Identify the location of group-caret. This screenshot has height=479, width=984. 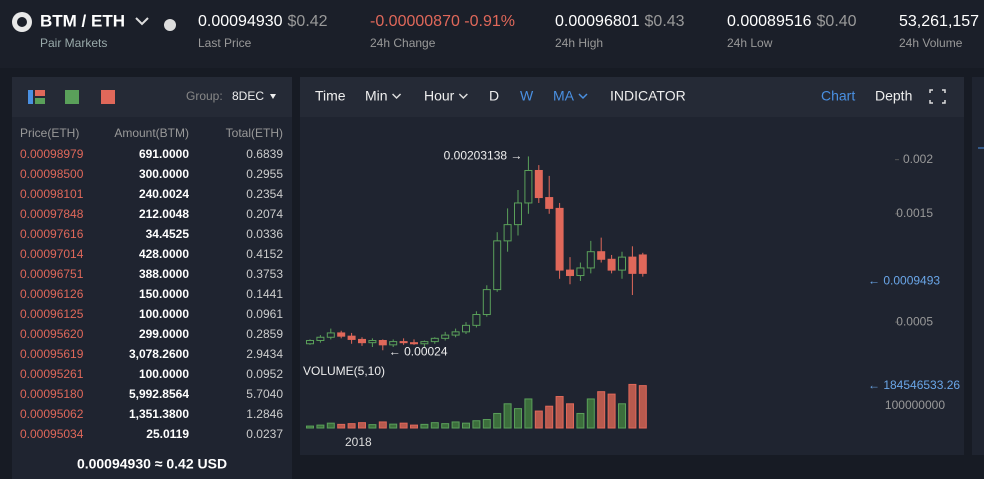
(273, 96).